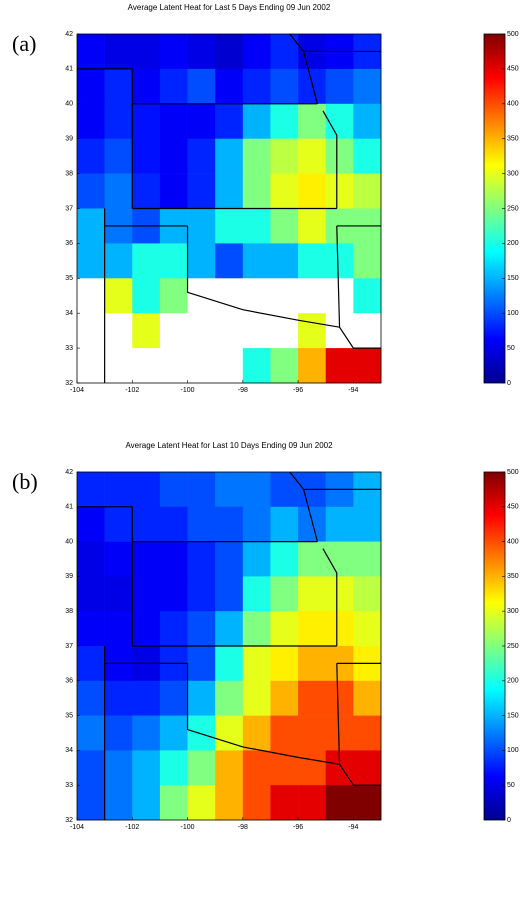  What do you see at coordinates (513, 173) in the screenshot?
I see `colorbar-tick-label: 300` at bounding box center [513, 173].